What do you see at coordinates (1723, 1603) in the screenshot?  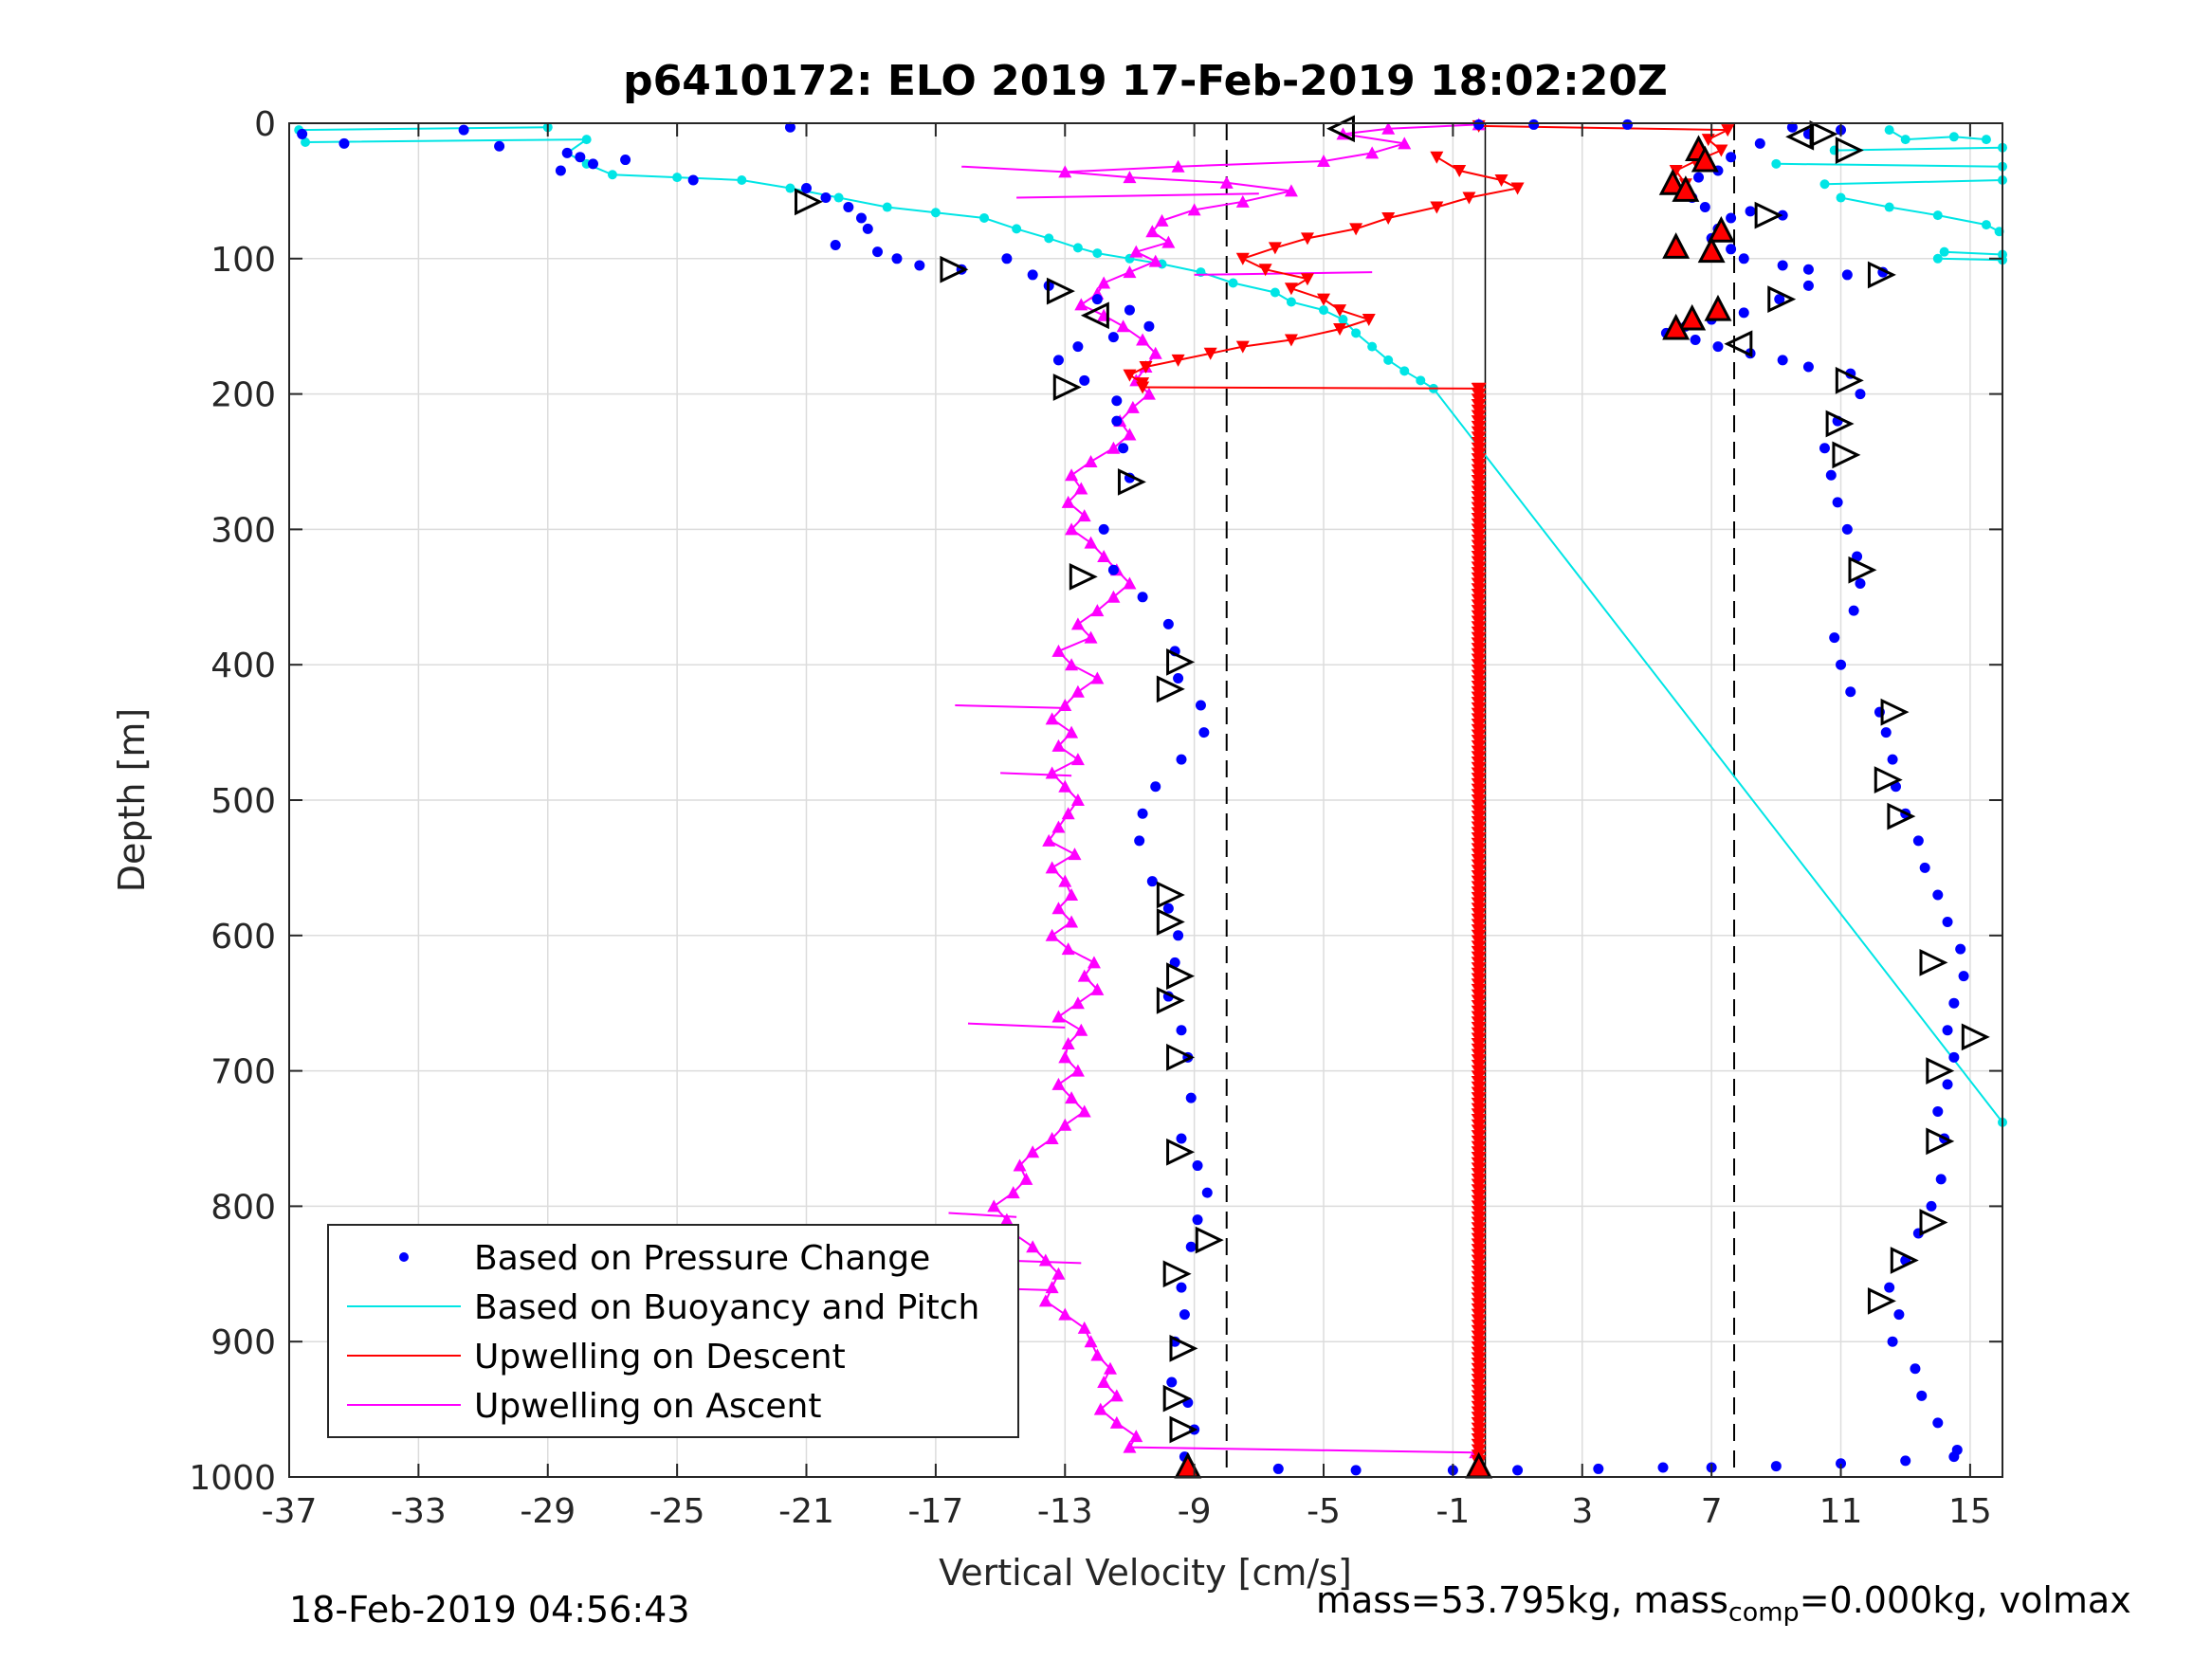 I see `footer-mass-info: mass=53.795kg, masscomp=0.000kg, volmax` at bounding box center [1723, 1603].